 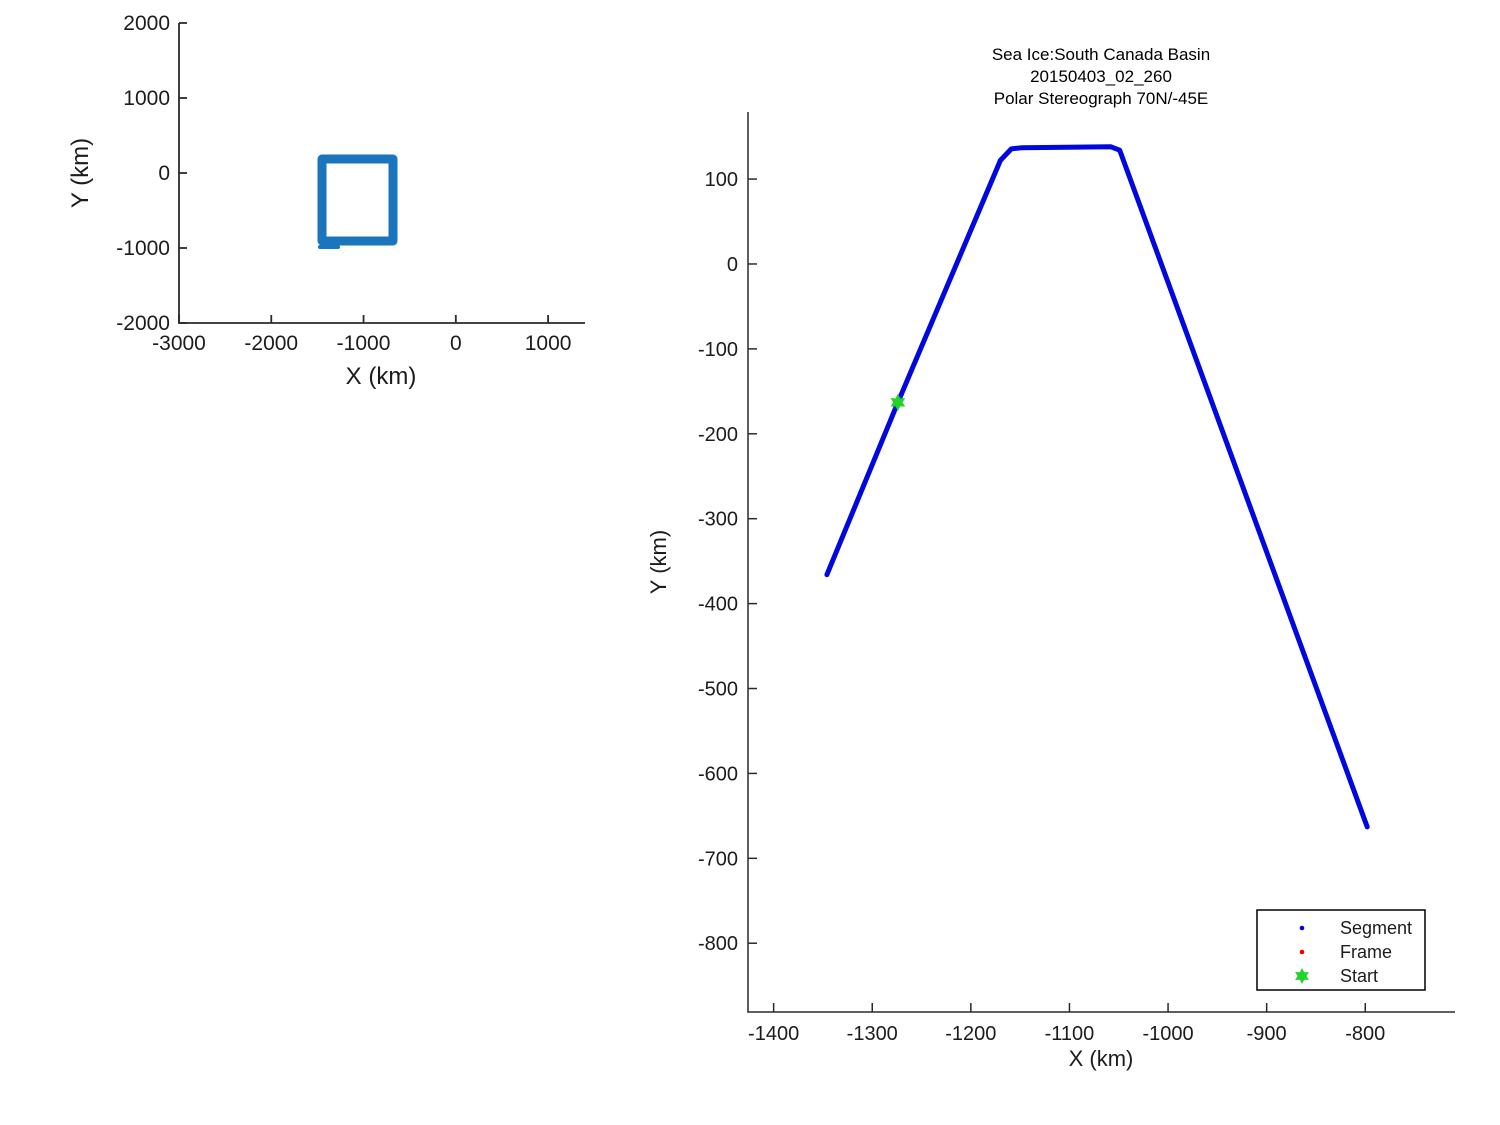 I want to click on trajectory-plot-ytick-label: -600, so click(x=718, y=774).